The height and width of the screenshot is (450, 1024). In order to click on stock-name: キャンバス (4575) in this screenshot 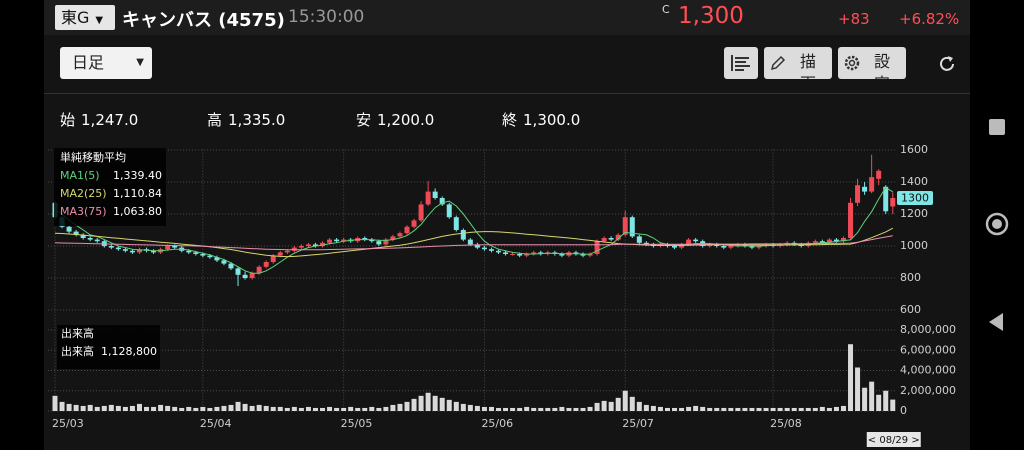, I will do `click(203, 20)`.